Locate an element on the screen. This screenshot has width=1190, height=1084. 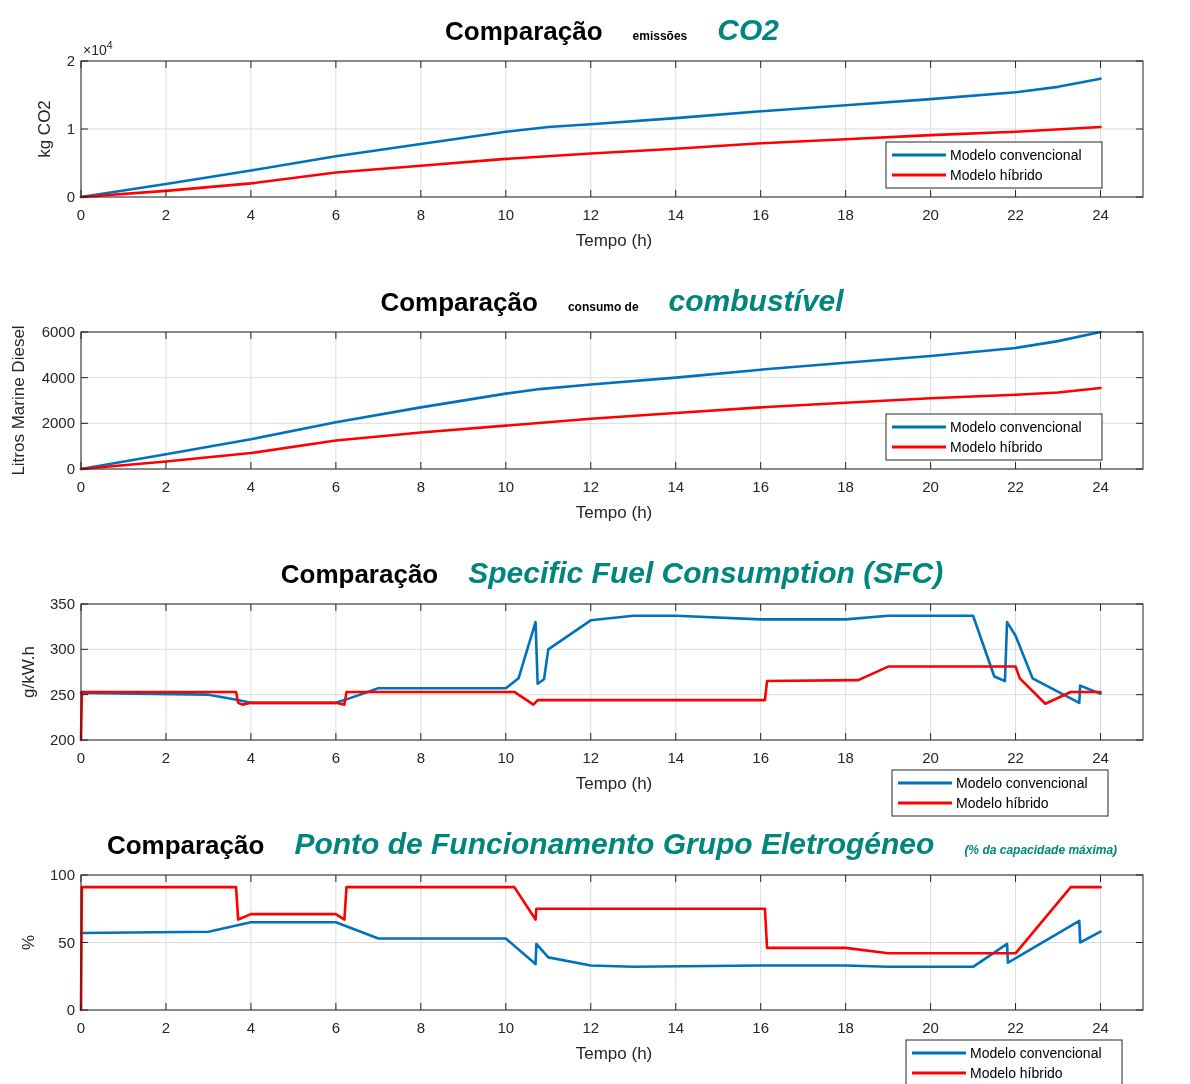
y-tick-label: 350 is located at coordinates (62, 603).